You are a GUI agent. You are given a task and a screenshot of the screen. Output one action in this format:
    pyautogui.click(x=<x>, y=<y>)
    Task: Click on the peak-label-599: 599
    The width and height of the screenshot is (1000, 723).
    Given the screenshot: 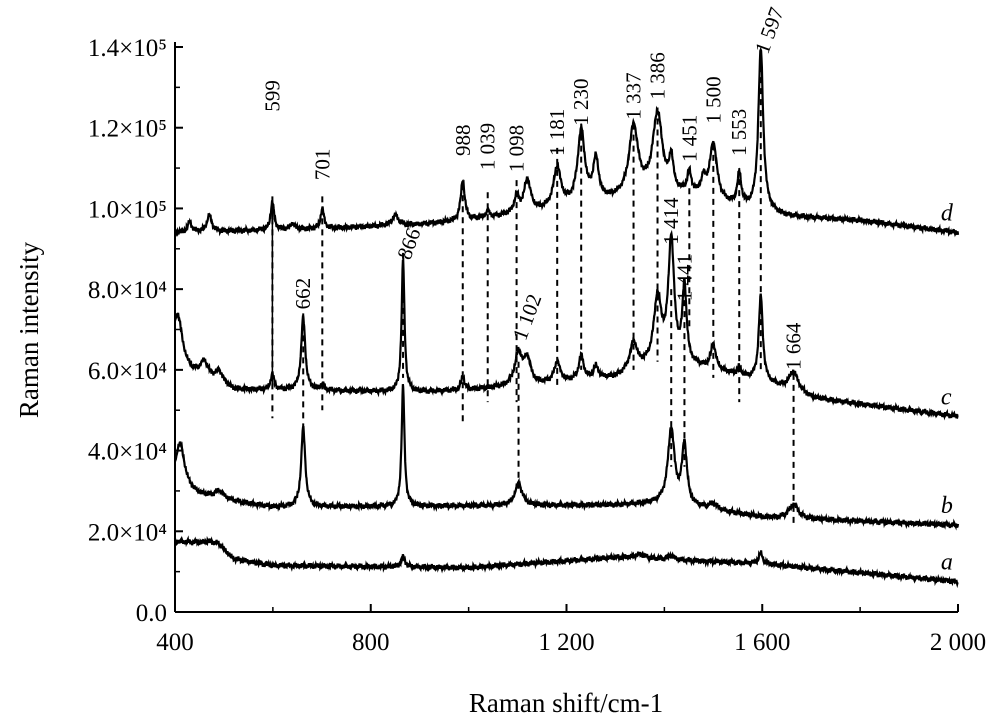 What is the action you would take?
    pyautogui.click(x=272, y=96)
    